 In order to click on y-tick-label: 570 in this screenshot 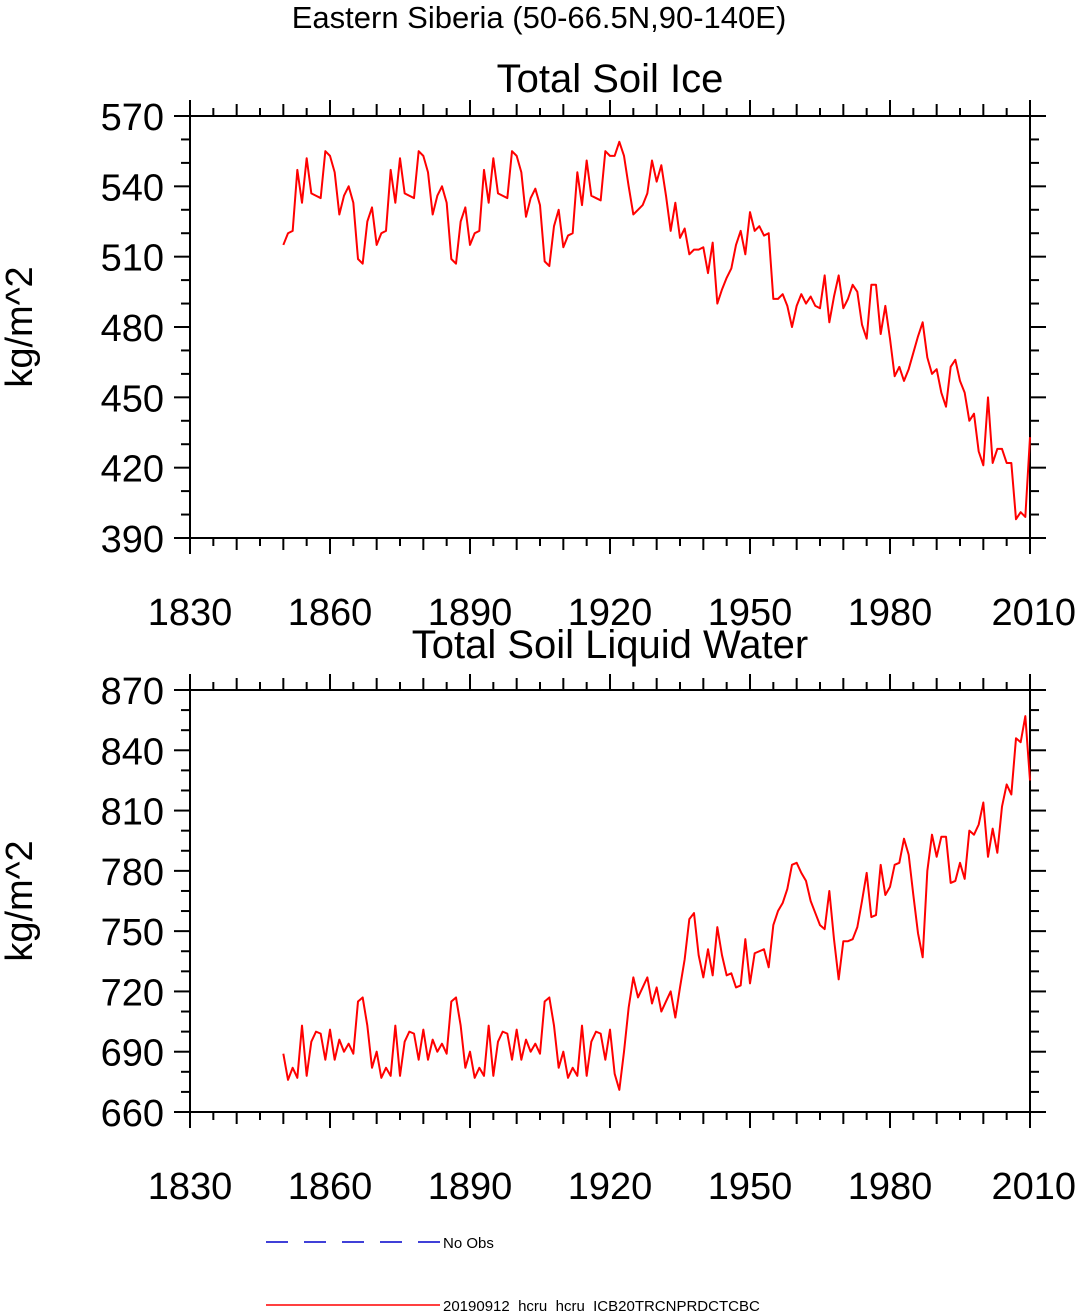, I will do `click(132, 118)`.